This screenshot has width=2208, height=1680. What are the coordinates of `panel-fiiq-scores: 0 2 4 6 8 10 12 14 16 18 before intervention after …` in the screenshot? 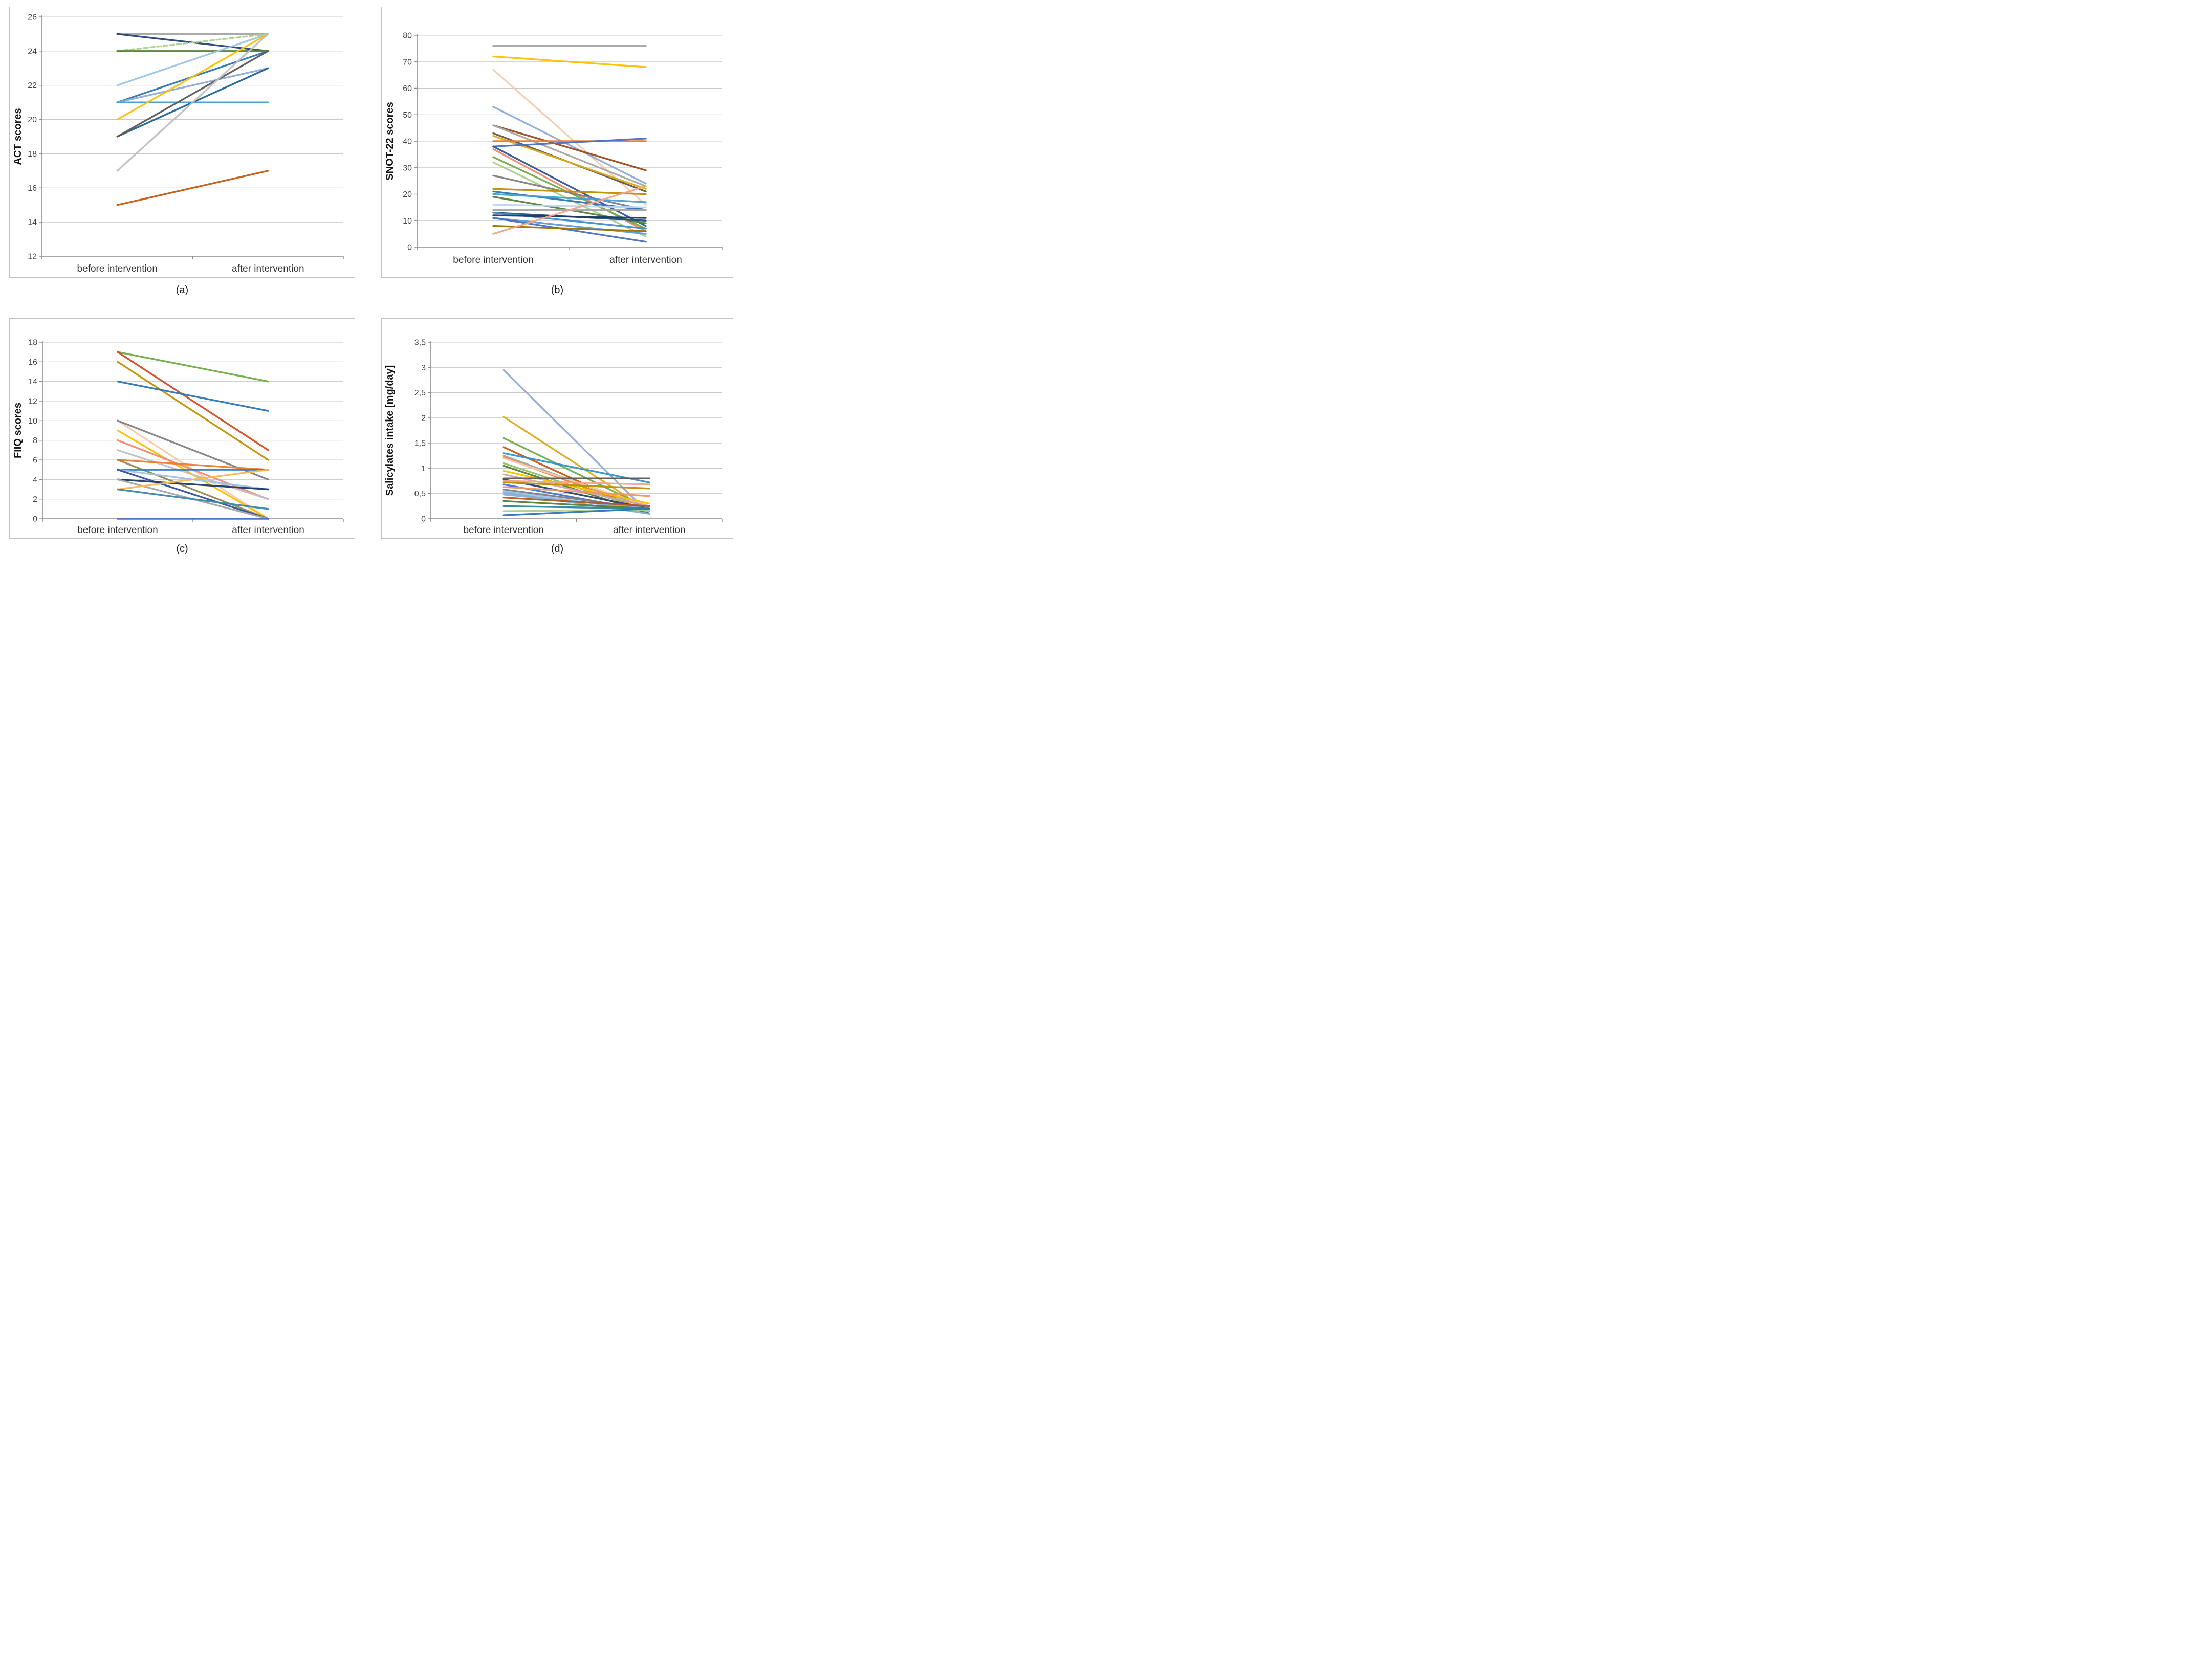 It's located at (182, 428).